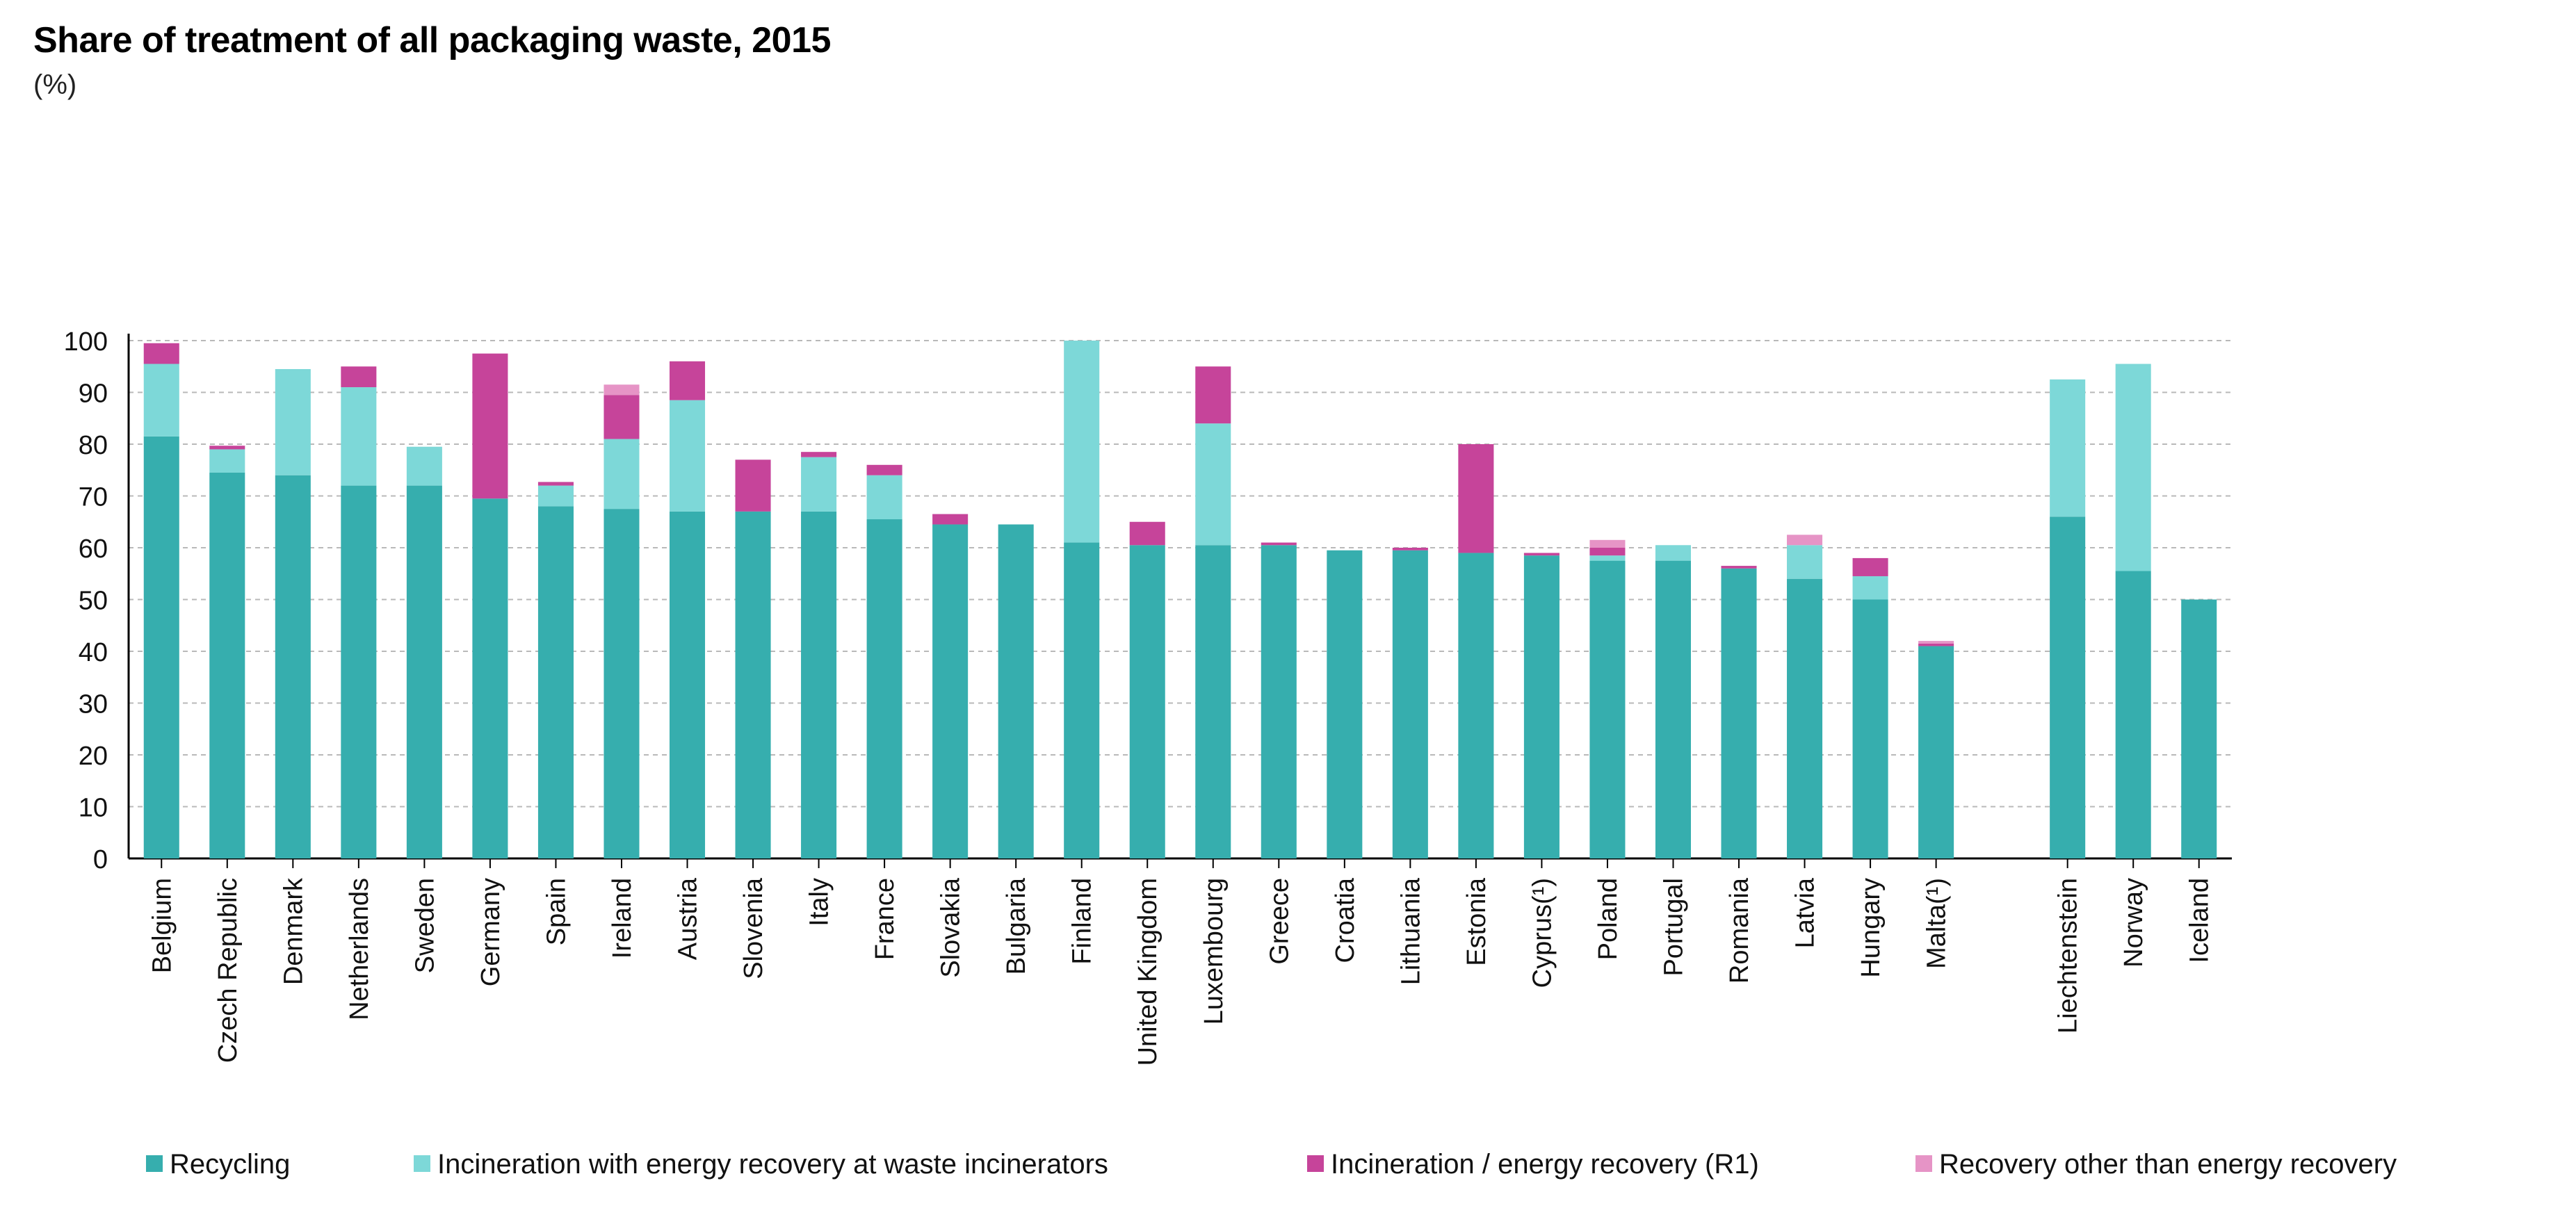 This screenshot has width=2576, height=1231. What do you see at coordinates (1410, 931) in the screenshot?
I see `x-tick-label: Lithuania` at bounding box center [1410, 931].